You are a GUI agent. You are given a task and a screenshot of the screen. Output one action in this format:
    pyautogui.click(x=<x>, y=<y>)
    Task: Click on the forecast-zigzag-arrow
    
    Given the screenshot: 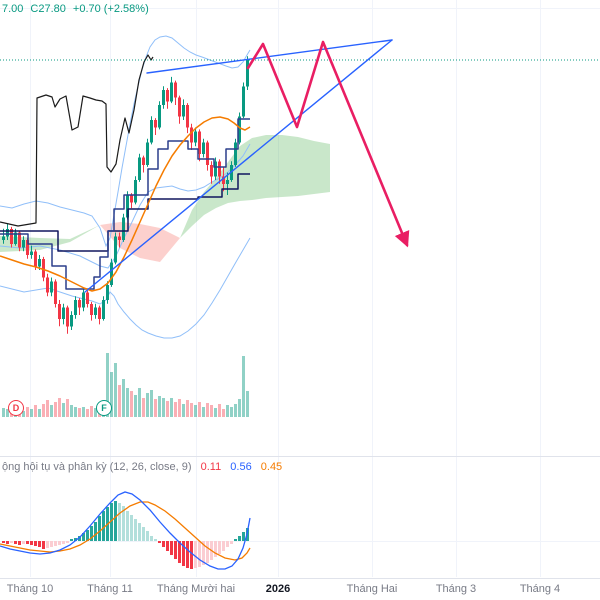 What is the action you would take?
    pyautogui.click(x=328, y=144)
    